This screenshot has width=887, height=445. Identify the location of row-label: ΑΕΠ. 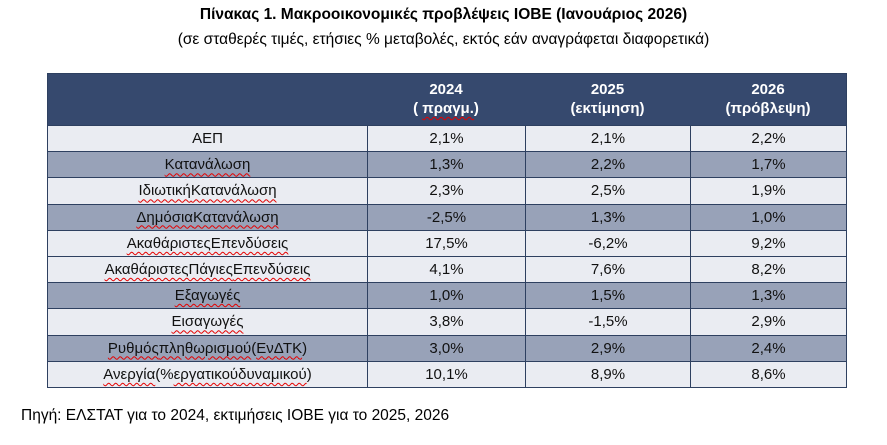
(207, 139).